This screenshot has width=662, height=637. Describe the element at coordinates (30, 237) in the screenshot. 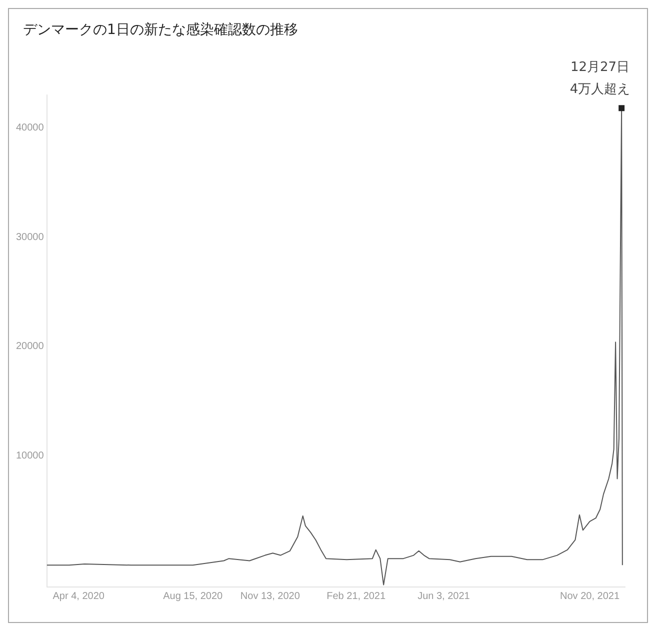

I see `y-tick-label: 30000` at that location.